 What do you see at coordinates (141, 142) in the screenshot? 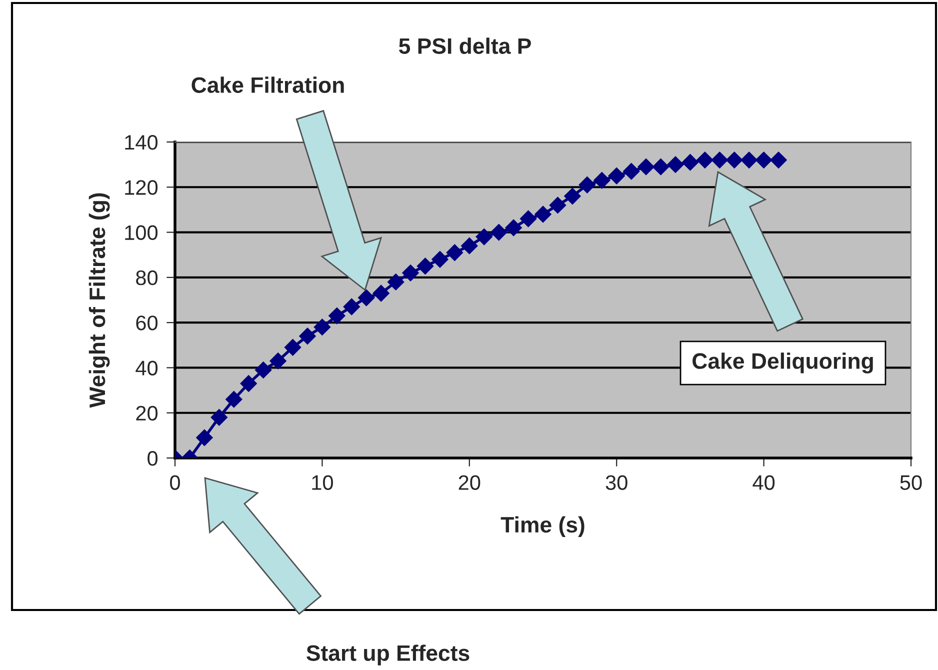
I see `y-tick-label: 140` at bounding box center [141, 142].